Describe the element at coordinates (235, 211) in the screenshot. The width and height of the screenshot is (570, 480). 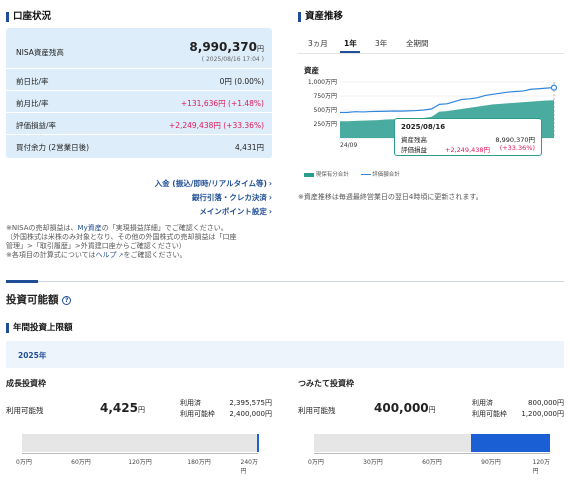
I see `main-point-link: メインポイント設定 ›` at that location.